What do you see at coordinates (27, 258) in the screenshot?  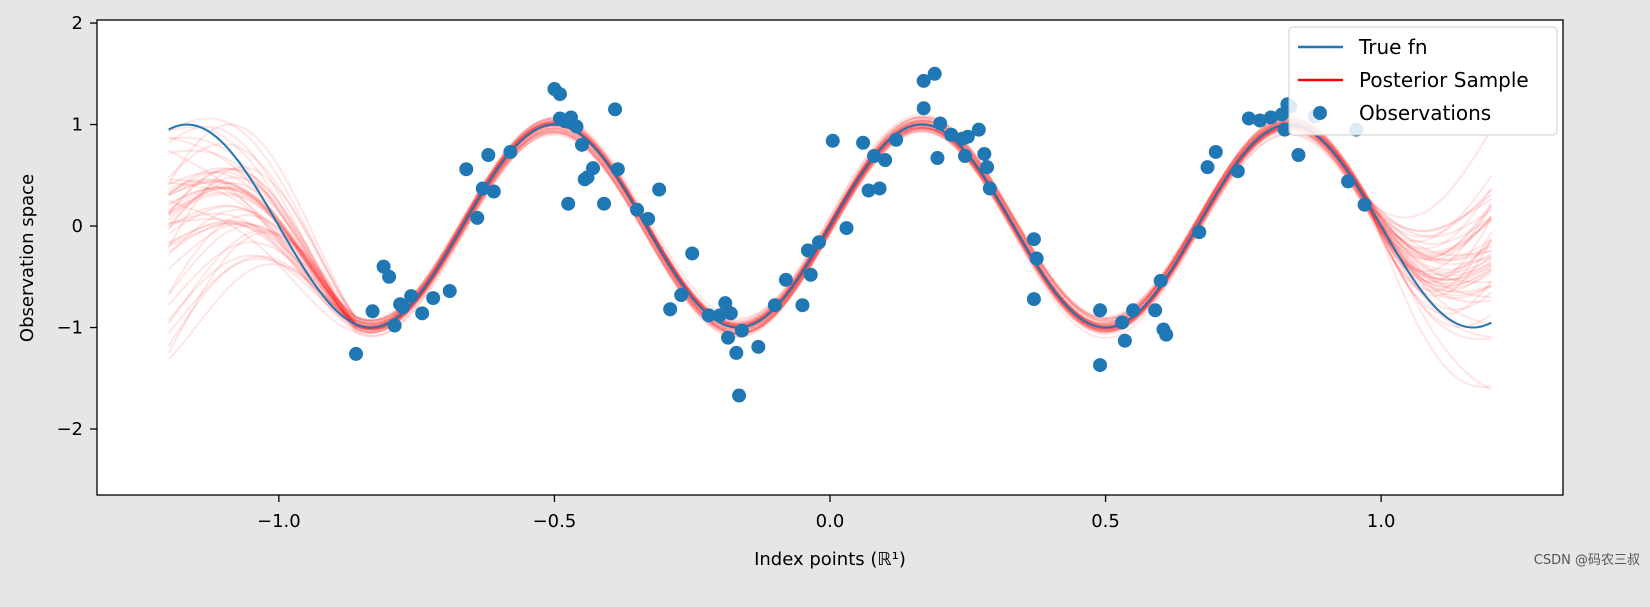 I see `y-axis-label: Observation space` at bounding box center [27, 258].